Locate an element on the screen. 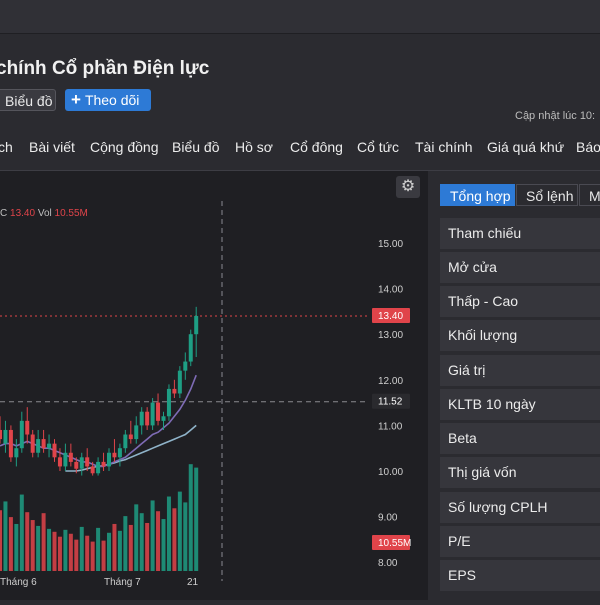 The image size is (600, 605). plus-icon: + is located at coordinates (76, 99).